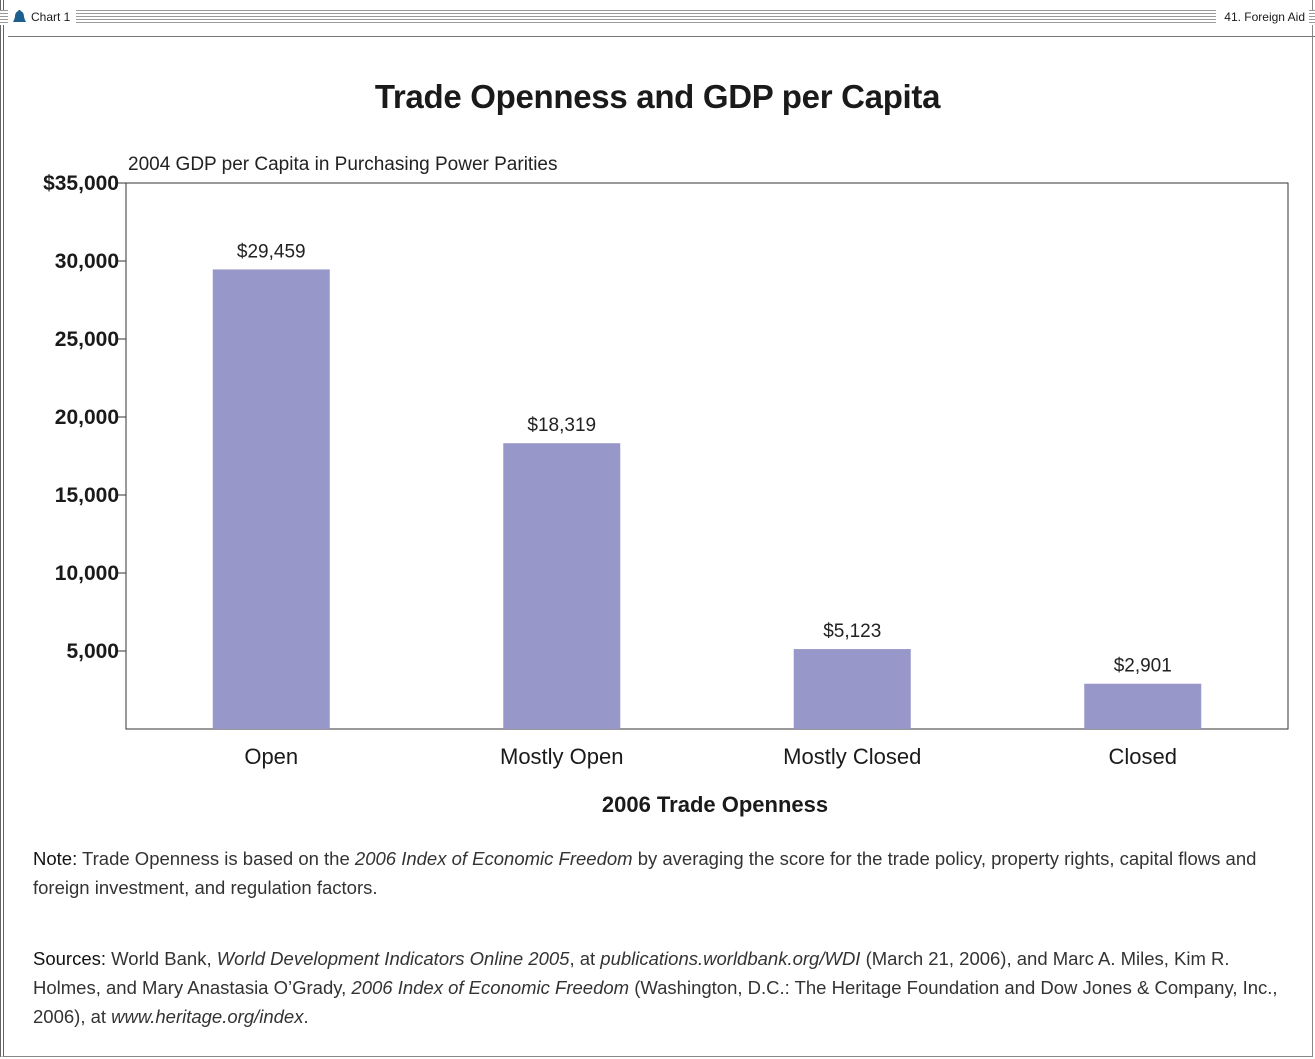 The height and width of the screenshot is (1059, 1315). I want to click on y-tick-label: 20,000, so click(87, 417).